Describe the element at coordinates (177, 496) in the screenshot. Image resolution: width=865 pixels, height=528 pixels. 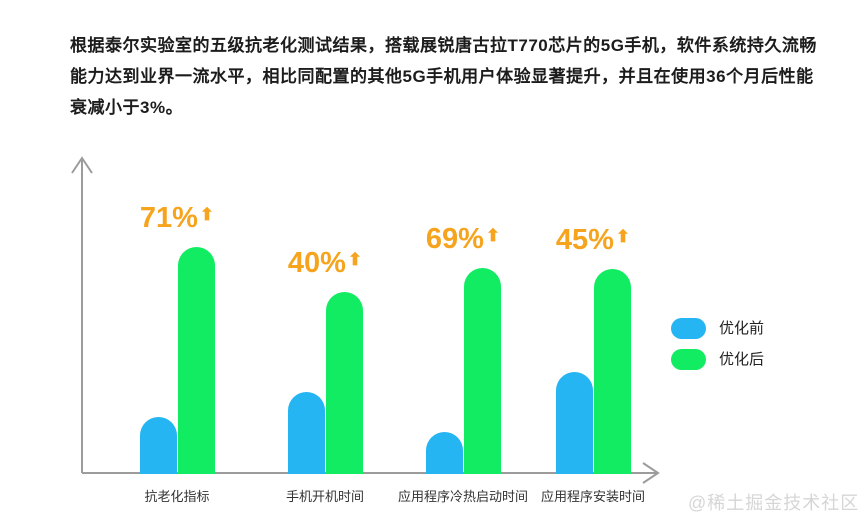
I see `category-label-0: 抗老化指标` at that location.